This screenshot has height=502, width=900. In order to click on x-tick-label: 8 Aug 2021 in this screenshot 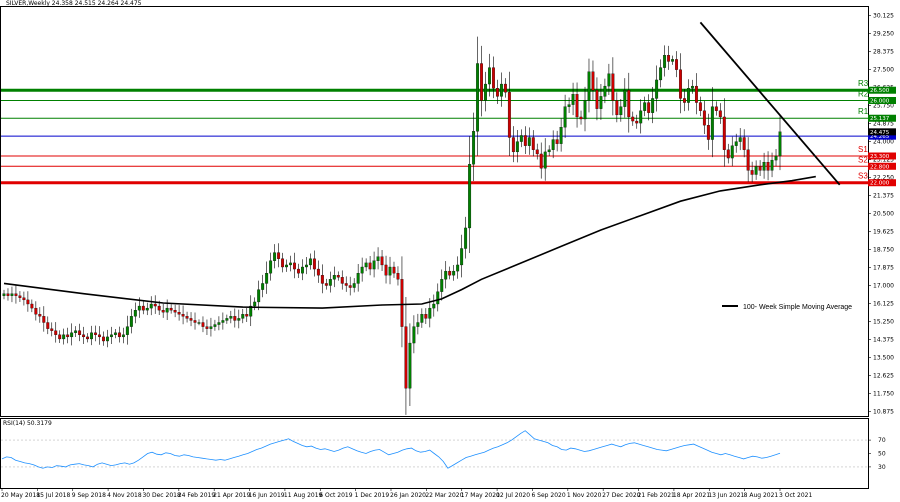, I will do `click(761, 495)`.